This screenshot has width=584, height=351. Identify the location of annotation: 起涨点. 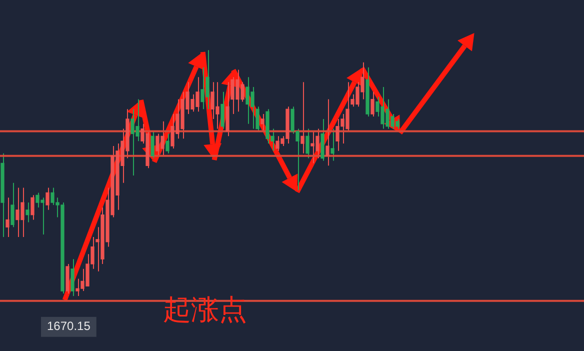
(205, 309).